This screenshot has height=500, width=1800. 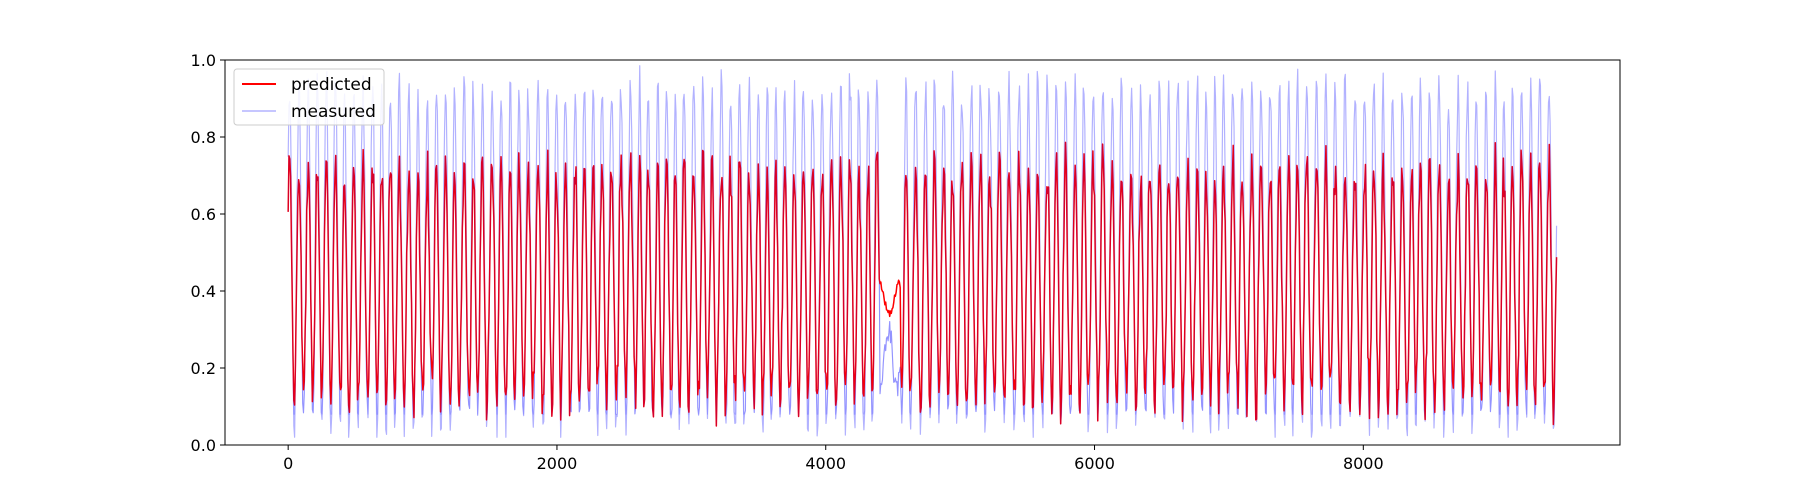 What do you see at coordinates (288, 463) in the screenshot?
I see `x-tick-label: 0` at bounding box center [288, 463].